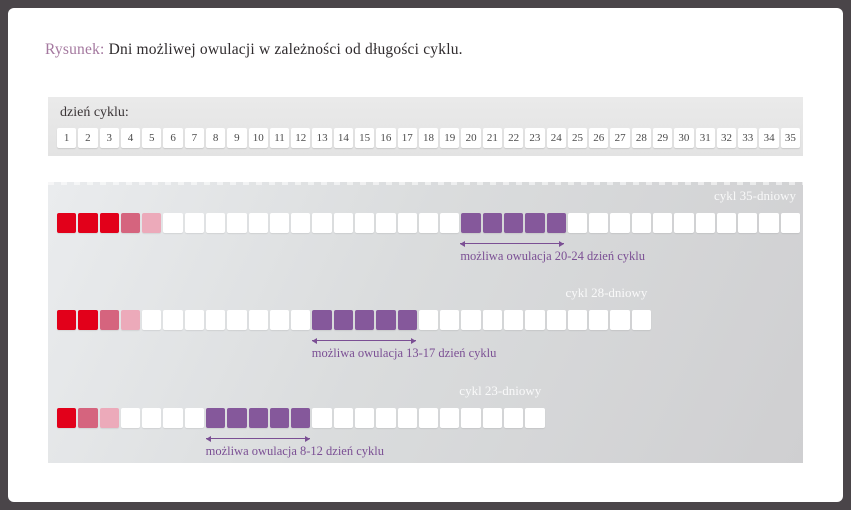 The width and height of the screenshot is (851, 510). What do you see at coordinates (500, 390) in the screenshot?
I see `cycle-label: cykl 23-dniowy` at bounding box center [500, 390].